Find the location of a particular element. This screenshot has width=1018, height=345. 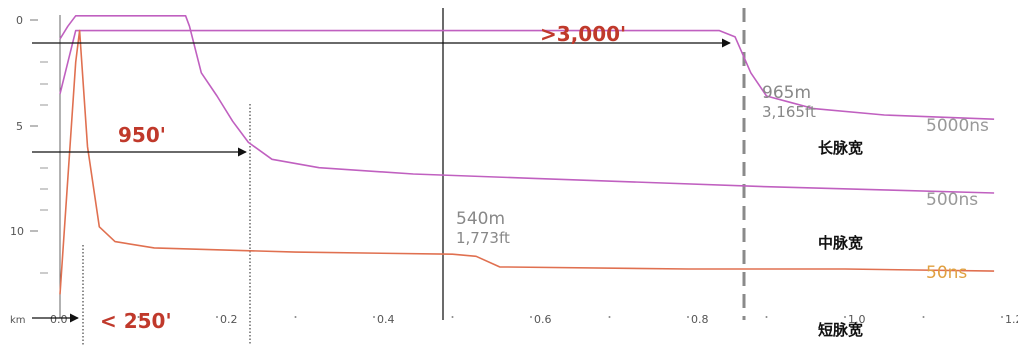

series-label-5000ns: 5000ns is located at coordinates (957, 126).